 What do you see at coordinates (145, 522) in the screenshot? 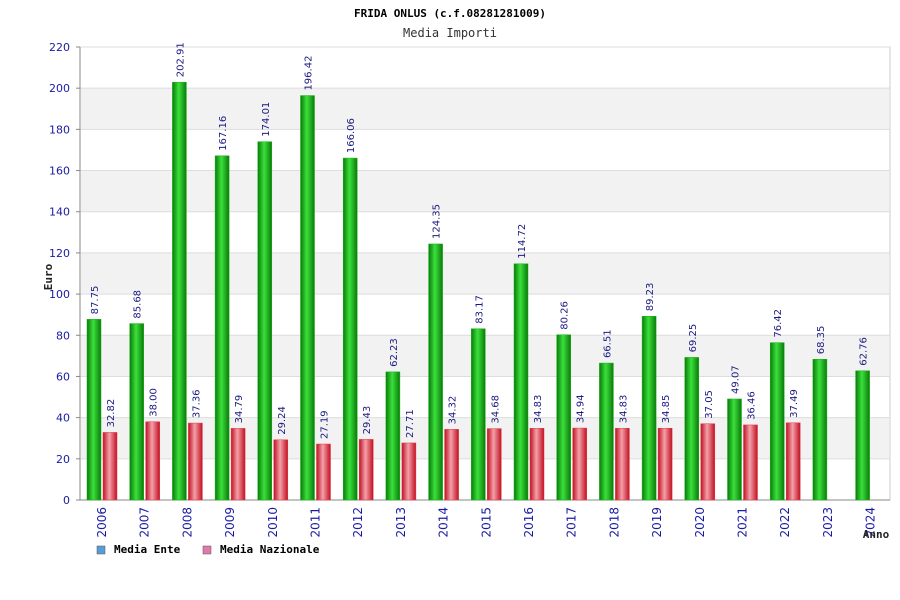
I see `x-tick-label: 2007` at bounding box center [145, 522].